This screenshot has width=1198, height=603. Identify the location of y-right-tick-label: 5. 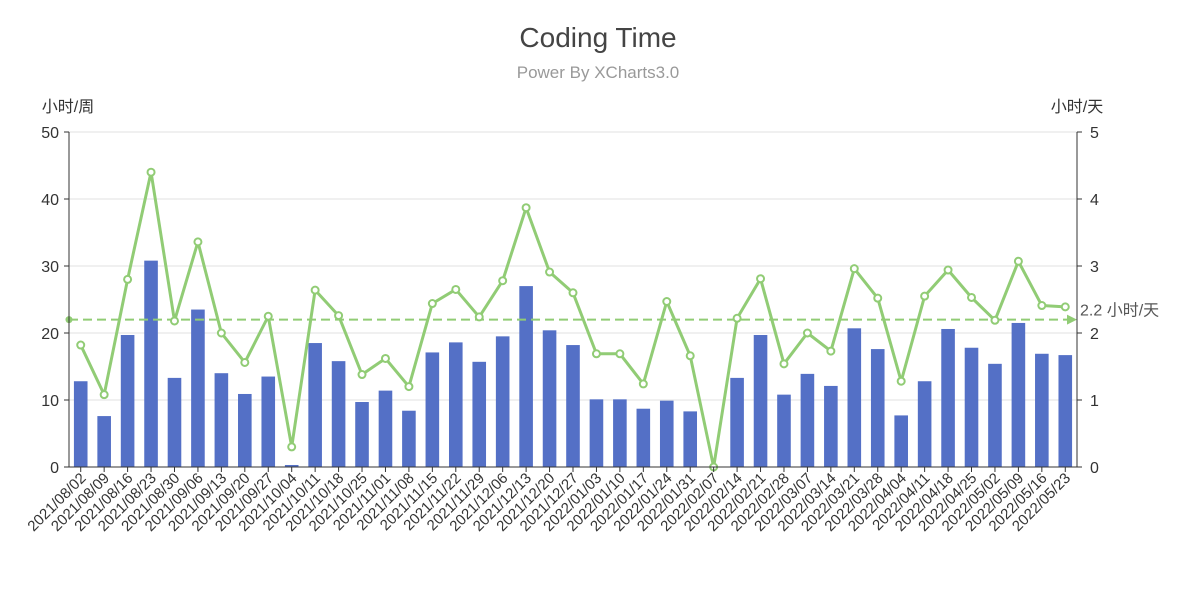
(1094, 133).